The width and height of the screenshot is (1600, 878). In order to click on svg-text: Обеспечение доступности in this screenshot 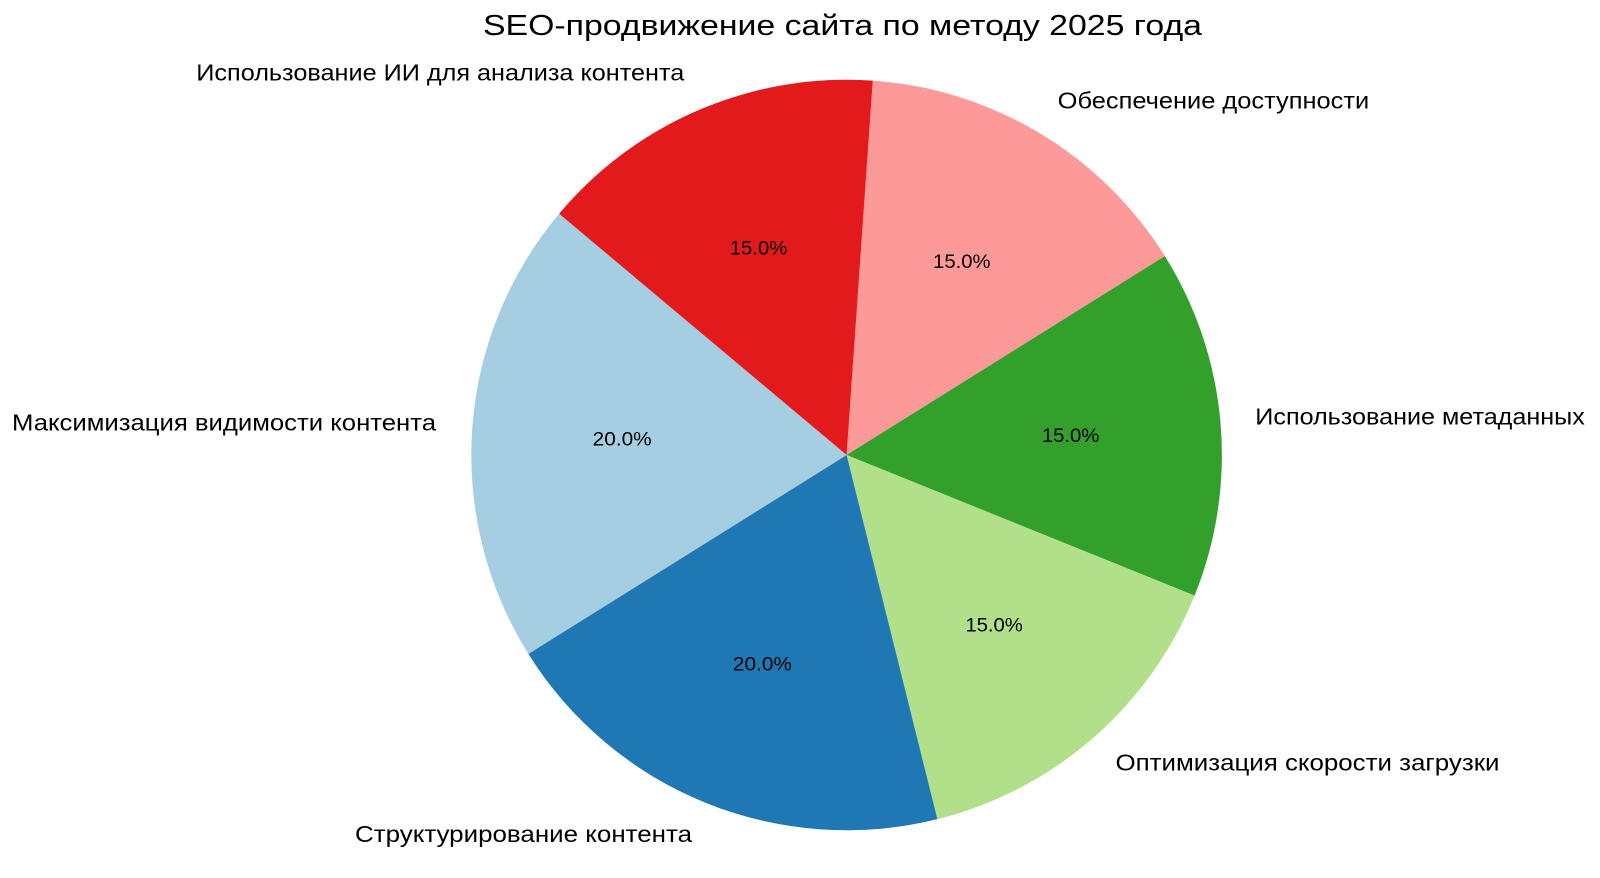, I will do `click(1214, 100)`.